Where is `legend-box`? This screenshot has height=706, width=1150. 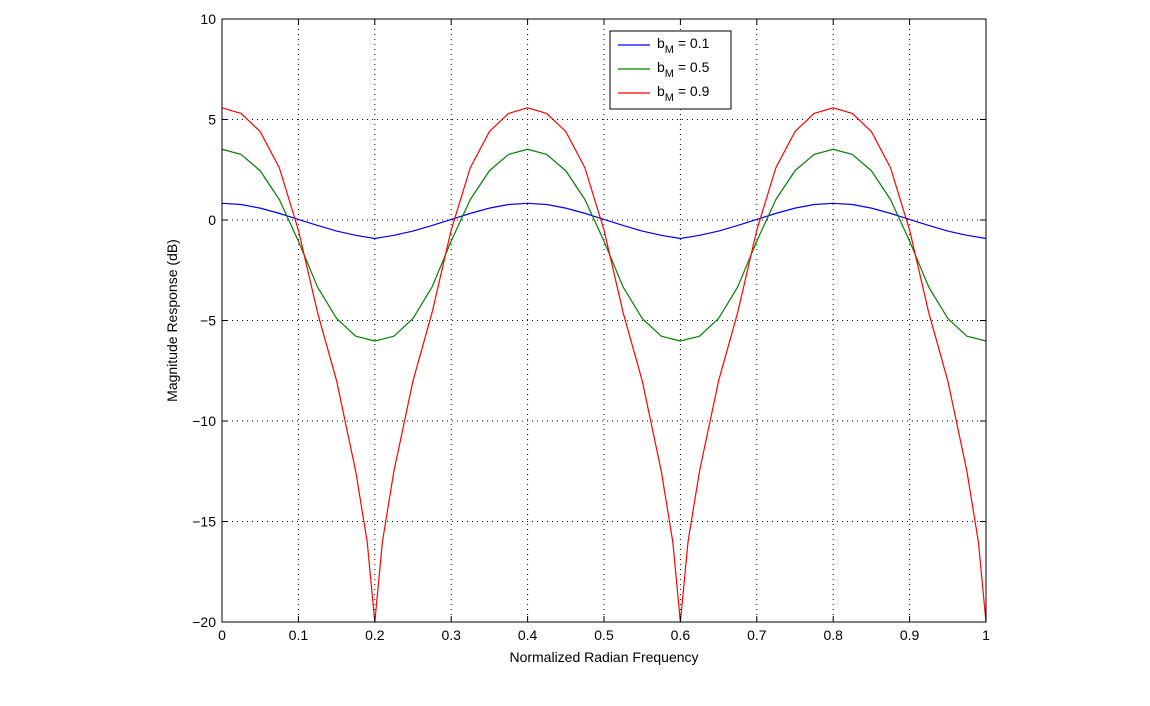 legend-box is located at coordinates (670, 70).